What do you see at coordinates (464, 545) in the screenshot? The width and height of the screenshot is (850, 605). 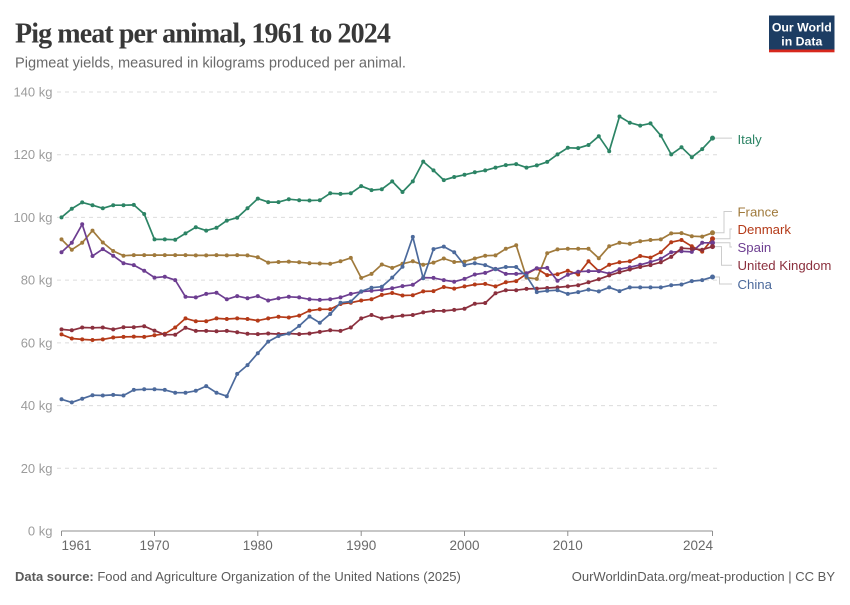 I see `svg-text: 2000` at bounding box center [464, 545].